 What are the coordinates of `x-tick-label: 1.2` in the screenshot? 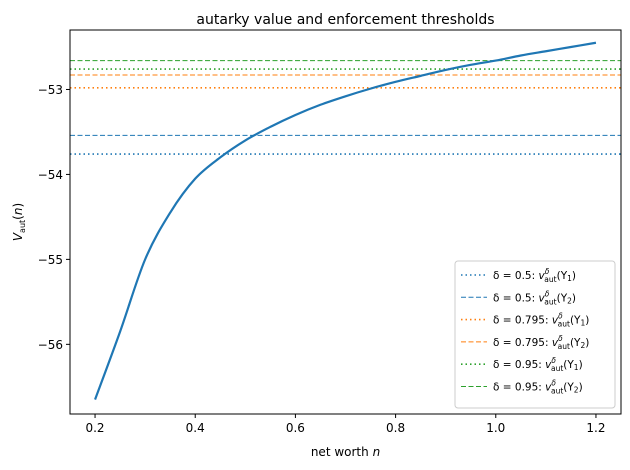 It's located at (595, 428).